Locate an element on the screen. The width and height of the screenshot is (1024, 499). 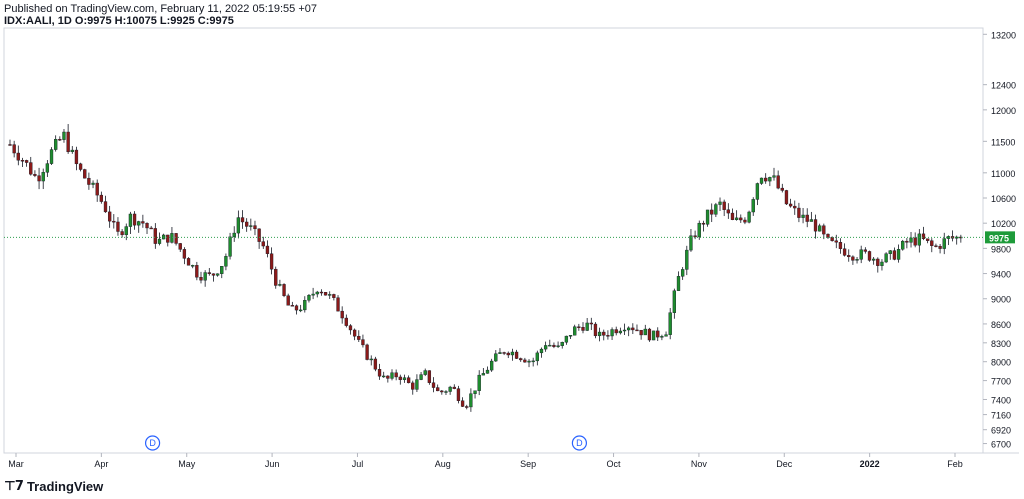
x-tick-label: Dec is located at coordinates (784, 464).